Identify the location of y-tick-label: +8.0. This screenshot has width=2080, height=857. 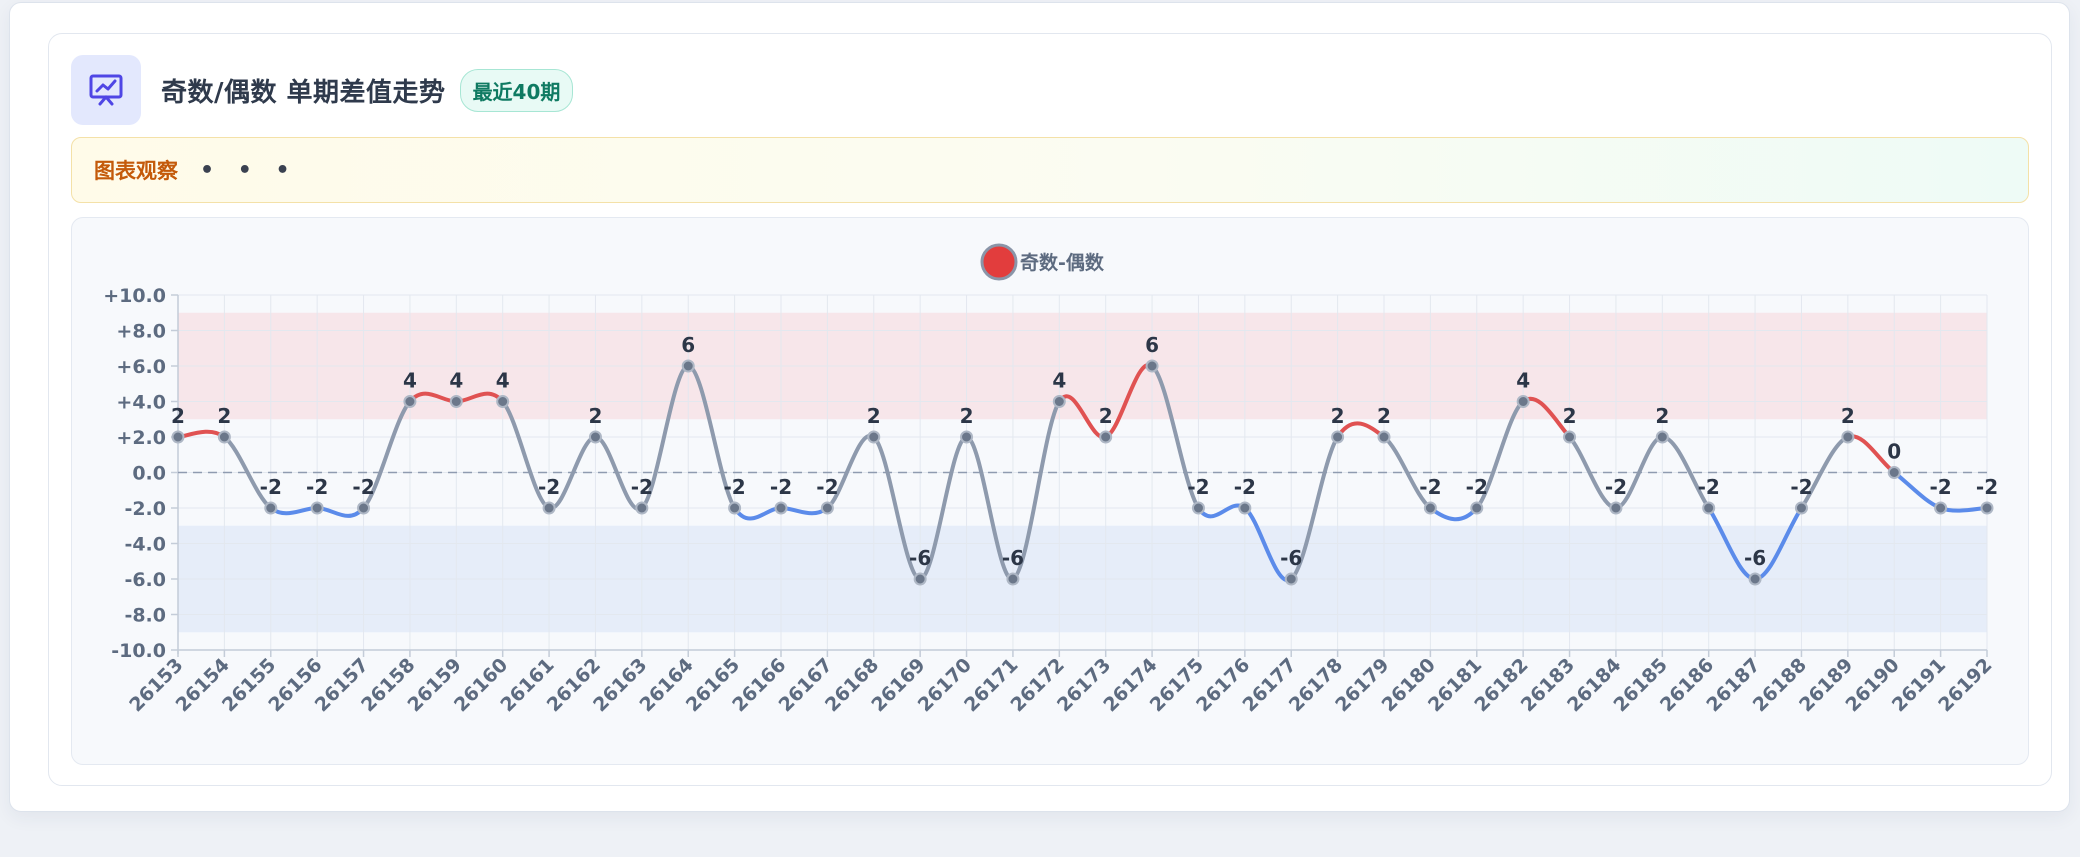
(141, 332).